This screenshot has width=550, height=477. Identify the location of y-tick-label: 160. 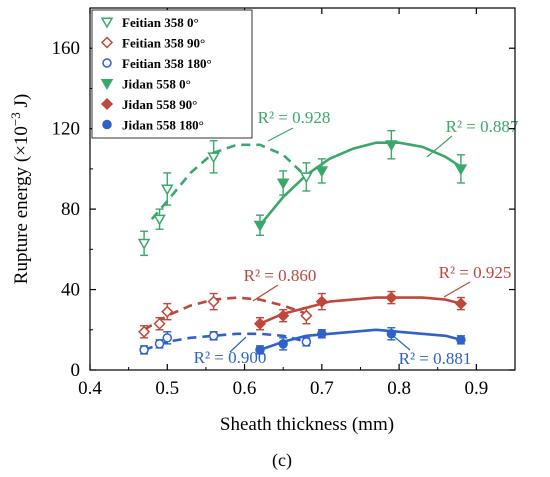
(66, 48).